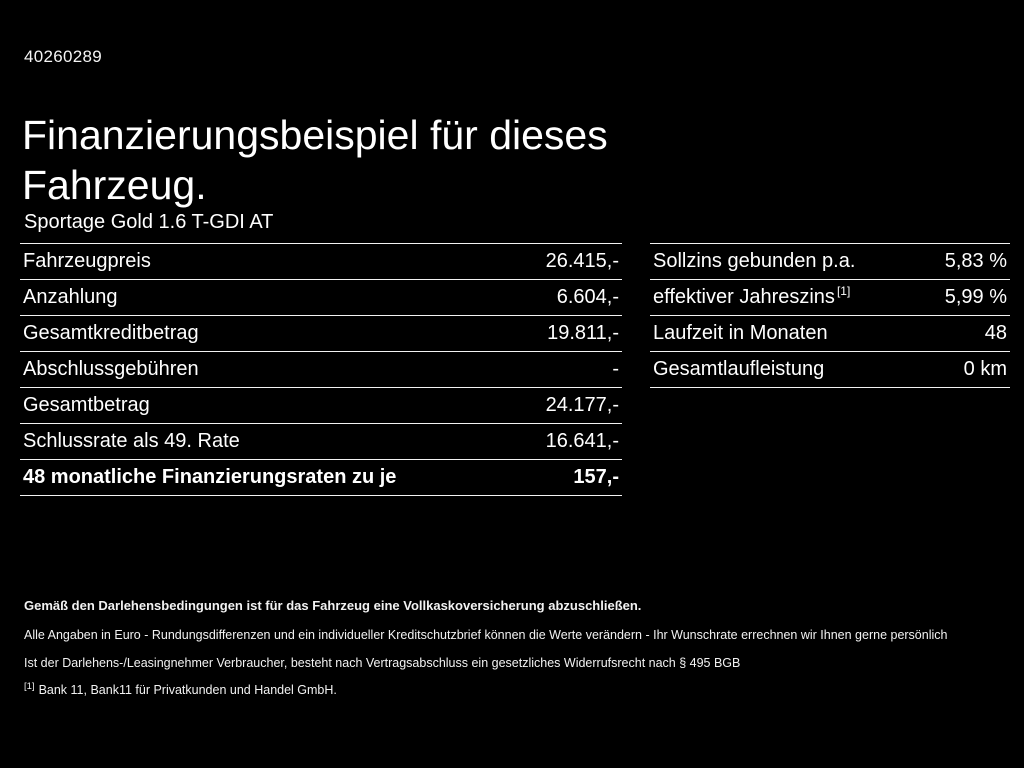 The image size is (1024, 768). What do you see at coordinates (975, 261) in the screenshot?
I see `row-value: 5,83 %` at bounding box center [975, 261].